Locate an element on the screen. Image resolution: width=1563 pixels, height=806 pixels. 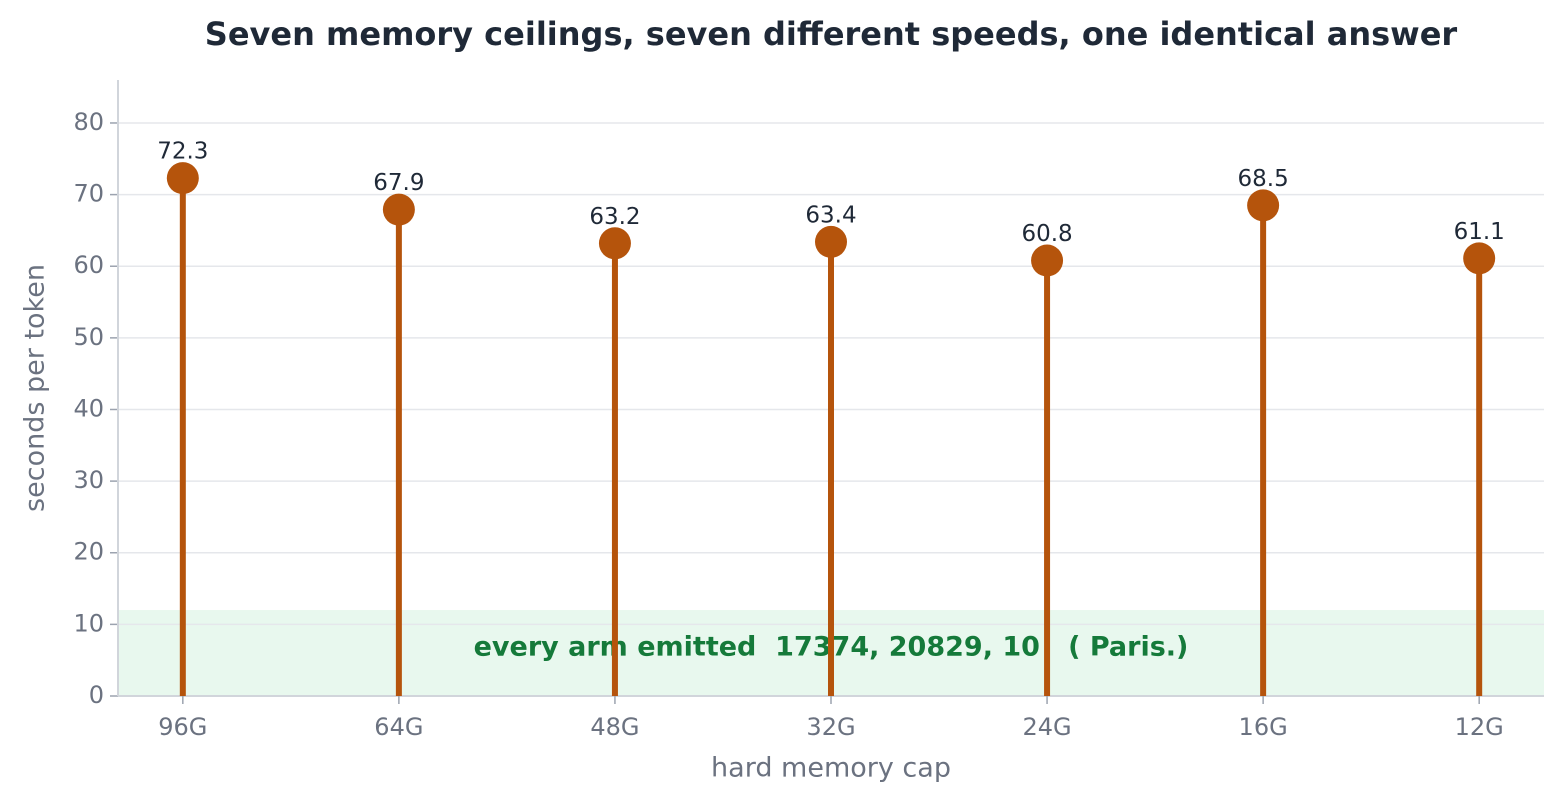
y-tick-label: 70 is located at coordinates (88, 194).